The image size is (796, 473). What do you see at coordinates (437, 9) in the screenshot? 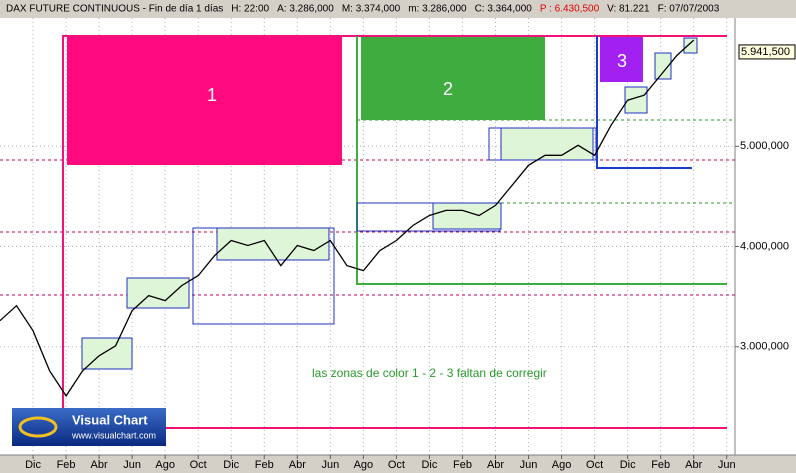
I see `header-field: m: 3.286,000` at bounding box center [437, 9].